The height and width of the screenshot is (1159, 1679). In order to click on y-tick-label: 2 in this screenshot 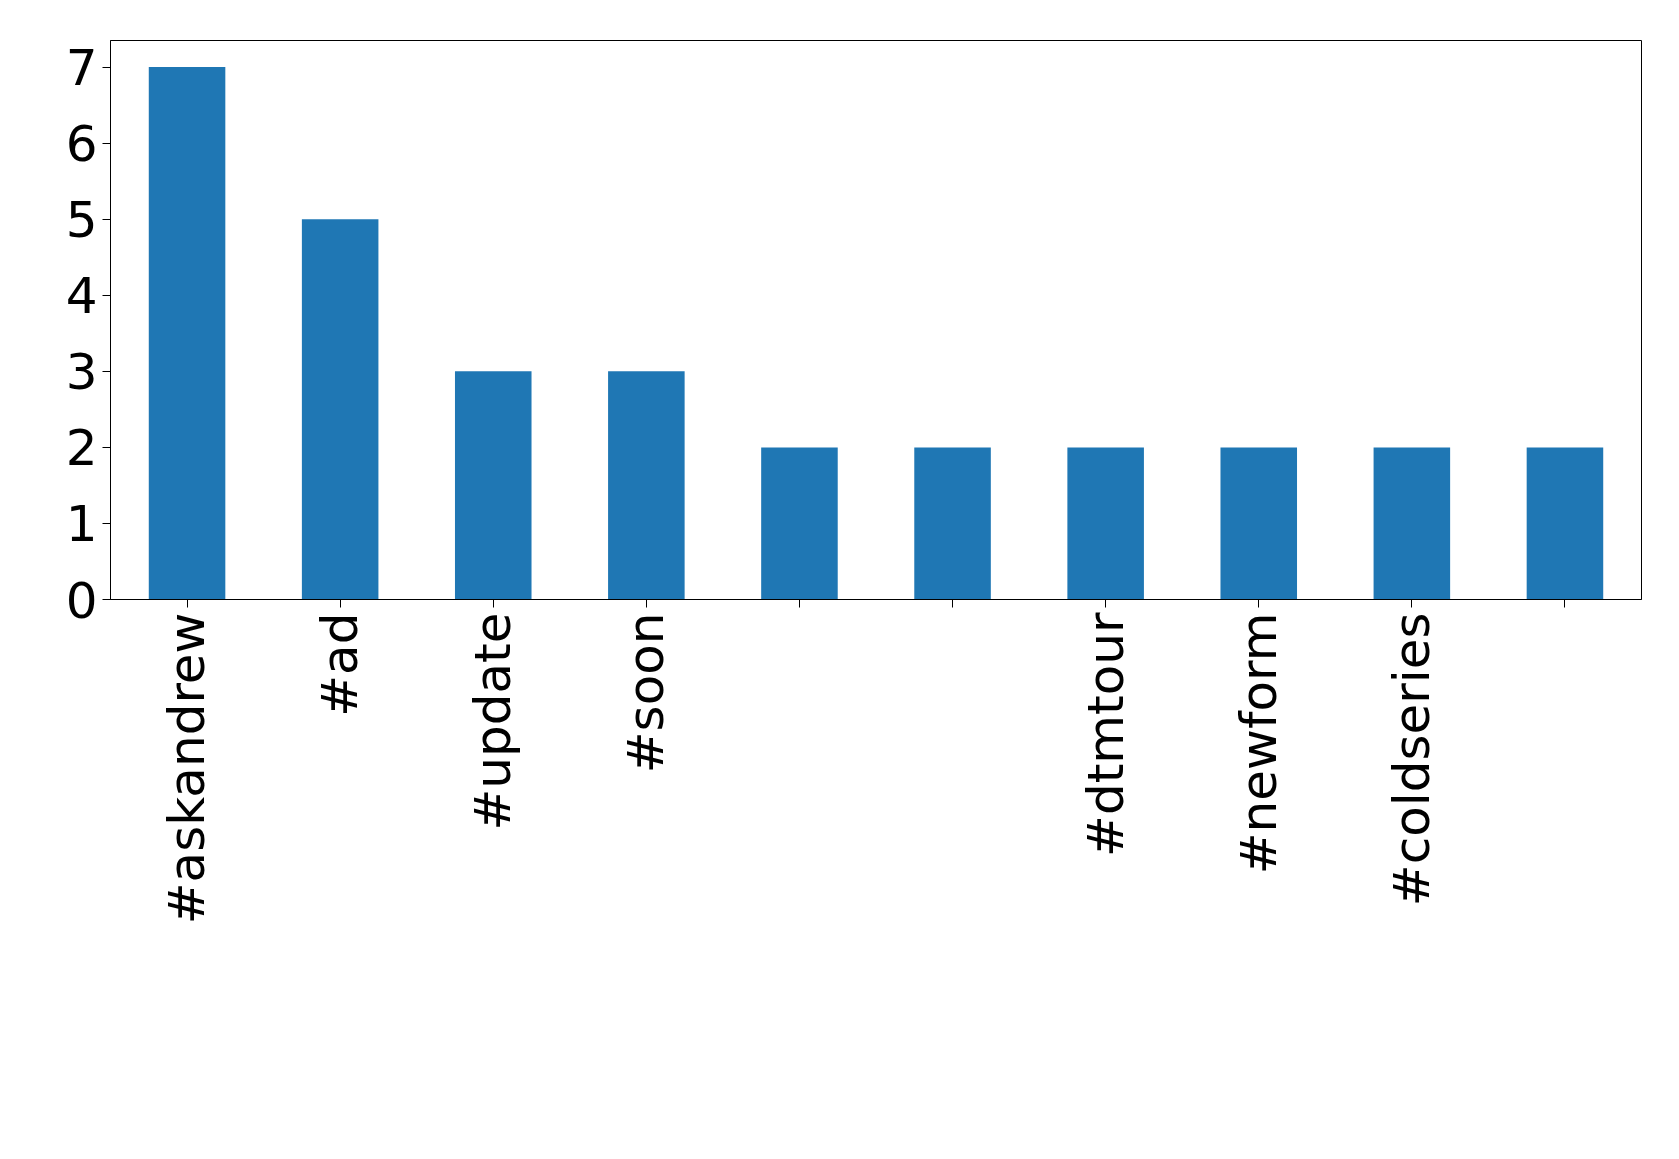, I will do `click(81, 448)`.